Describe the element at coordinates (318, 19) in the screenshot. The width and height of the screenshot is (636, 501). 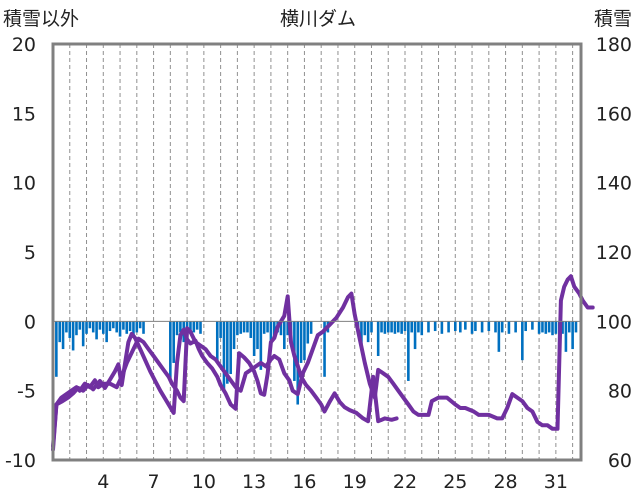
I see `chart-title: 横川ダム` at that location.